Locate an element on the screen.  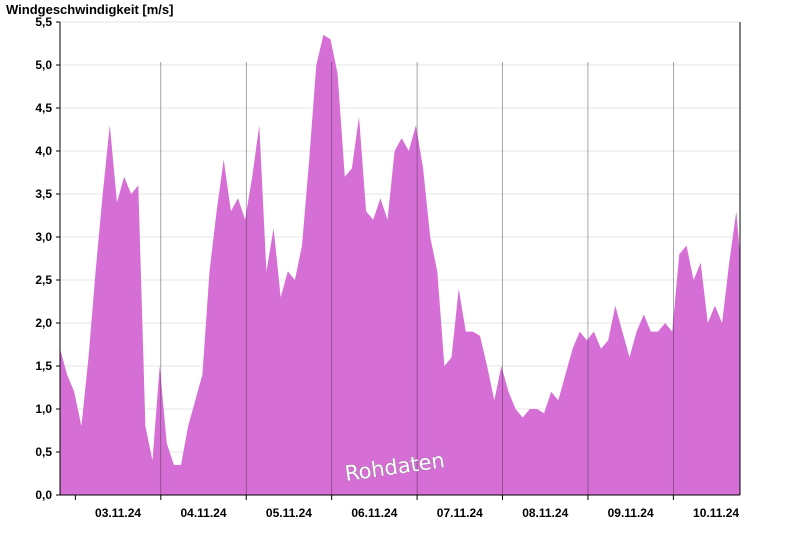
y-tick-label: 2,5 is located at coordinates (43, 280).